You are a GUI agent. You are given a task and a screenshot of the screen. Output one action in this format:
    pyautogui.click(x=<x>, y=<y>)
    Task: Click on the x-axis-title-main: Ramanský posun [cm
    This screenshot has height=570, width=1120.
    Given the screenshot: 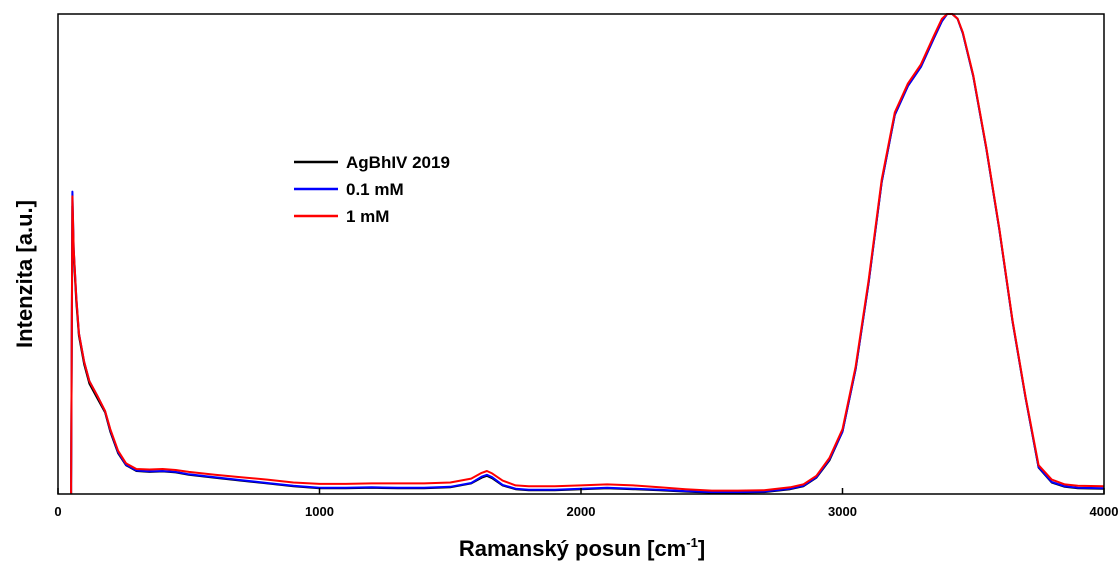 What is the action you would take?
    pyautogui.click(x=572, y=548)
    